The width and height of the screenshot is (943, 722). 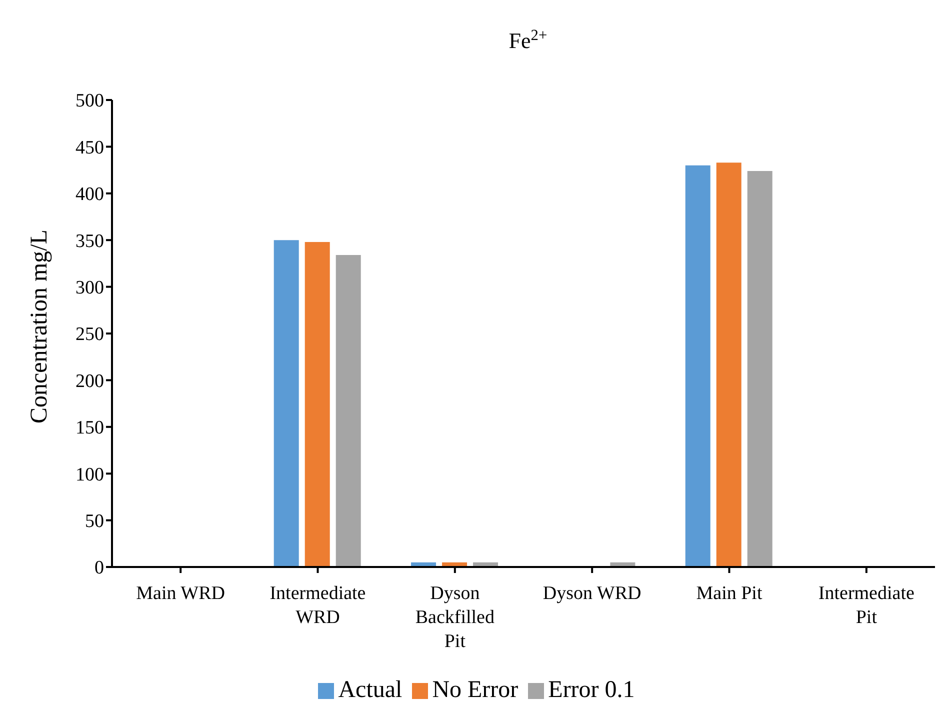 I want to click on x-tick-label: Dyson Backfilled Pit, so click(x=455, y=617).